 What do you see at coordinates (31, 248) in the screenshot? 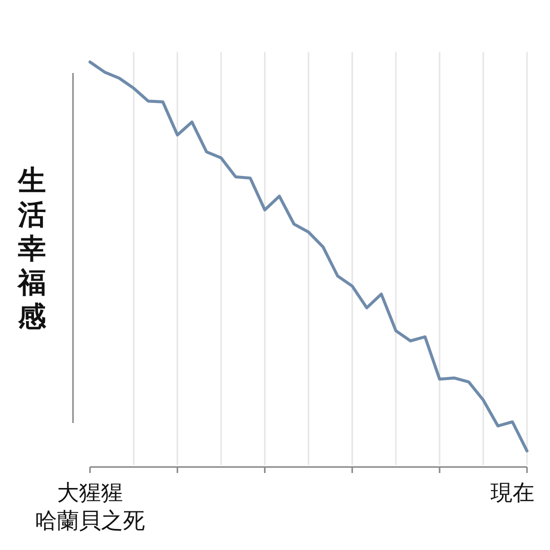
I see `y-axis-title: 生活幸福感` at bounding box center [31, 248].